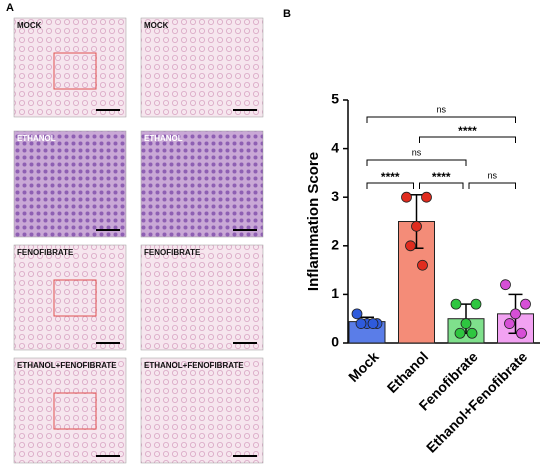 The image size is (550, 470). What do you see at coordinates (335, 196) in the screenshot?
I see `y-tick-label: 3` at bounding box center [335, 196].